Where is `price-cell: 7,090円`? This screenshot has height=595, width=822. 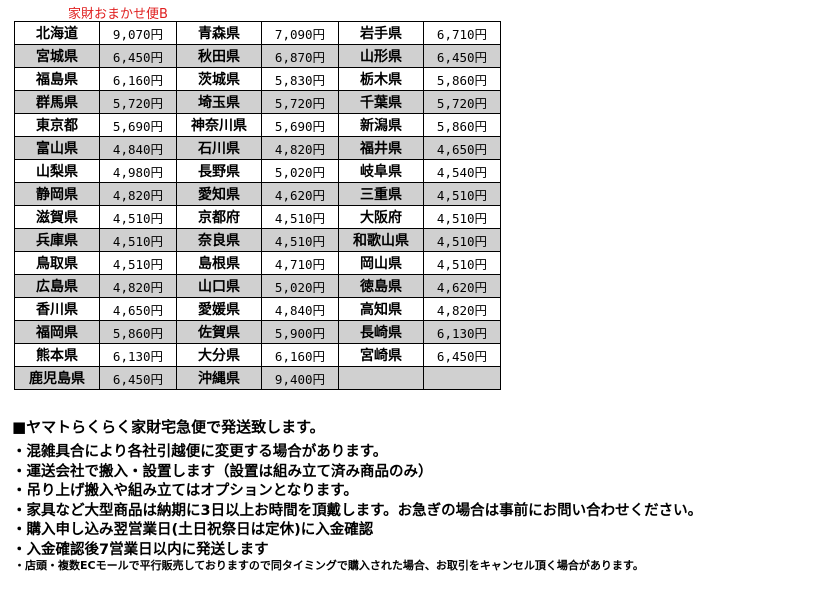
price-cell: 7,090円 is located at coordinates (300, 33).